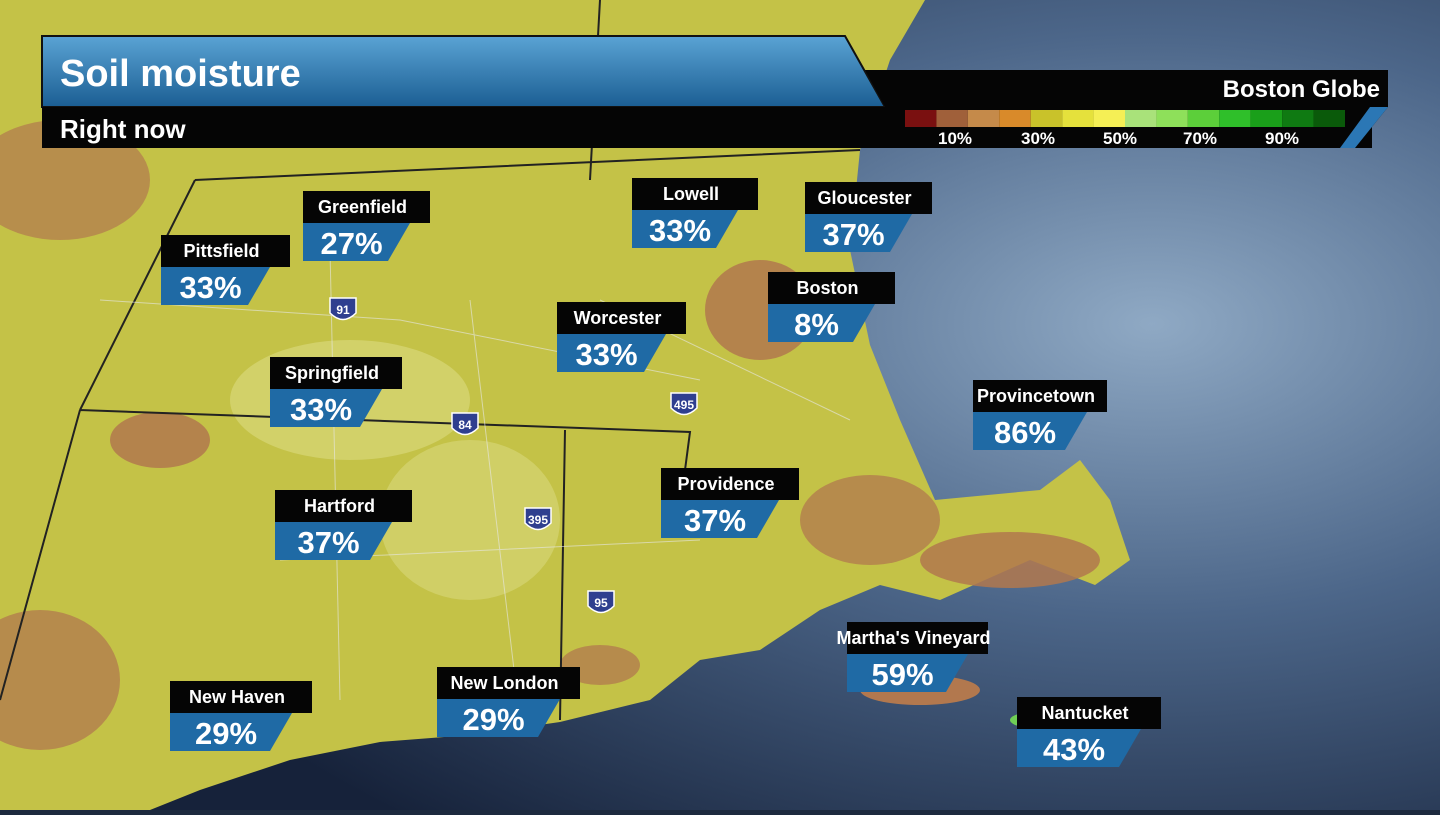 This screenshot has height=815, width=1440. Describe the element at coordinates (123, 129) in the screenshot. I see `subtitle: Right now` at that location.